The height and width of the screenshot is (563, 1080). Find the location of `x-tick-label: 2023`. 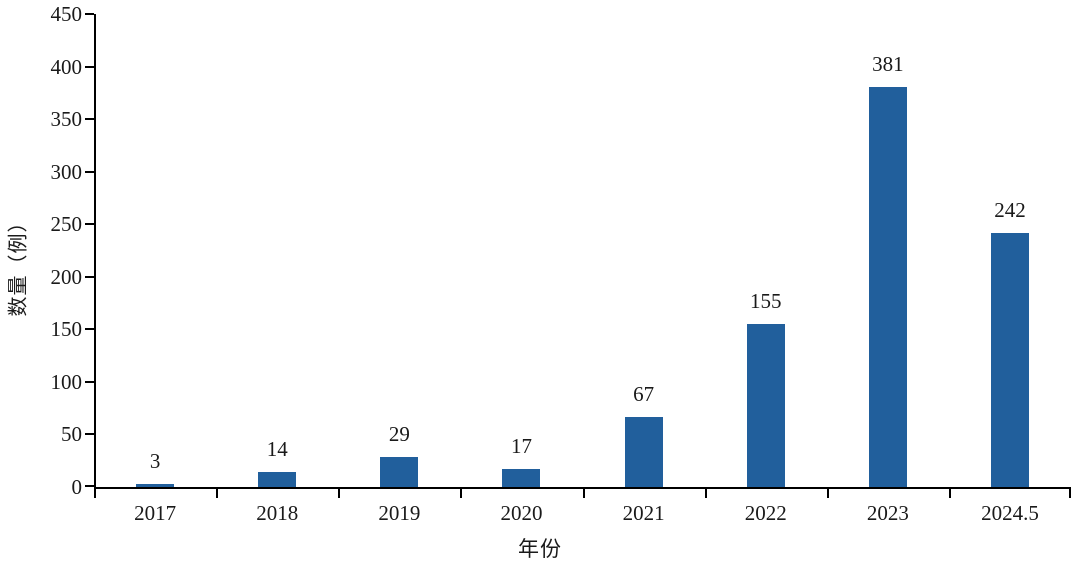

x-tick-label: 2023 is located at coordinates (887, 513).